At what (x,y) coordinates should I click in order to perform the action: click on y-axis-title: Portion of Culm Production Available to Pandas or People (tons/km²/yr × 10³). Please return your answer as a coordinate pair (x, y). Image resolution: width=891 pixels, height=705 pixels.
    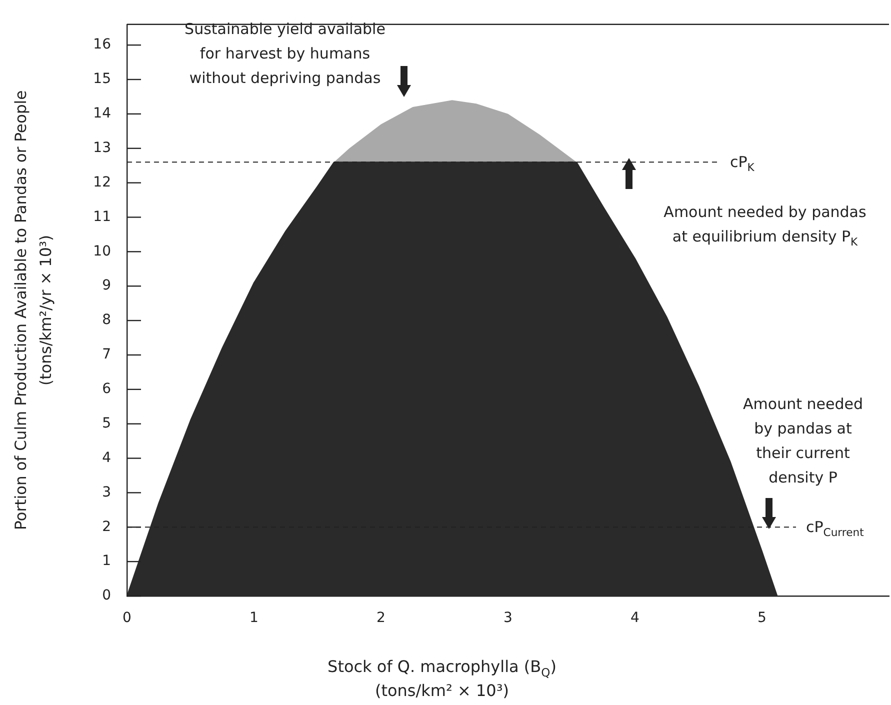
    Looking at the image, I should click on (34, 310).